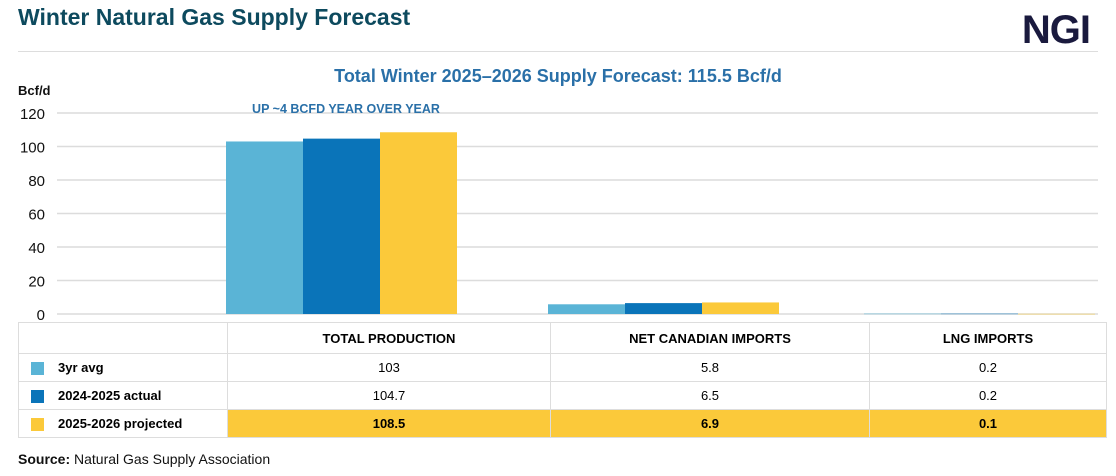 The image size is (1116, 476). What do you see at coordinates (389, 338) in the screenshot?
I see `column-header: TOTAL PRODUCTION` at bounding box center [389, 338].